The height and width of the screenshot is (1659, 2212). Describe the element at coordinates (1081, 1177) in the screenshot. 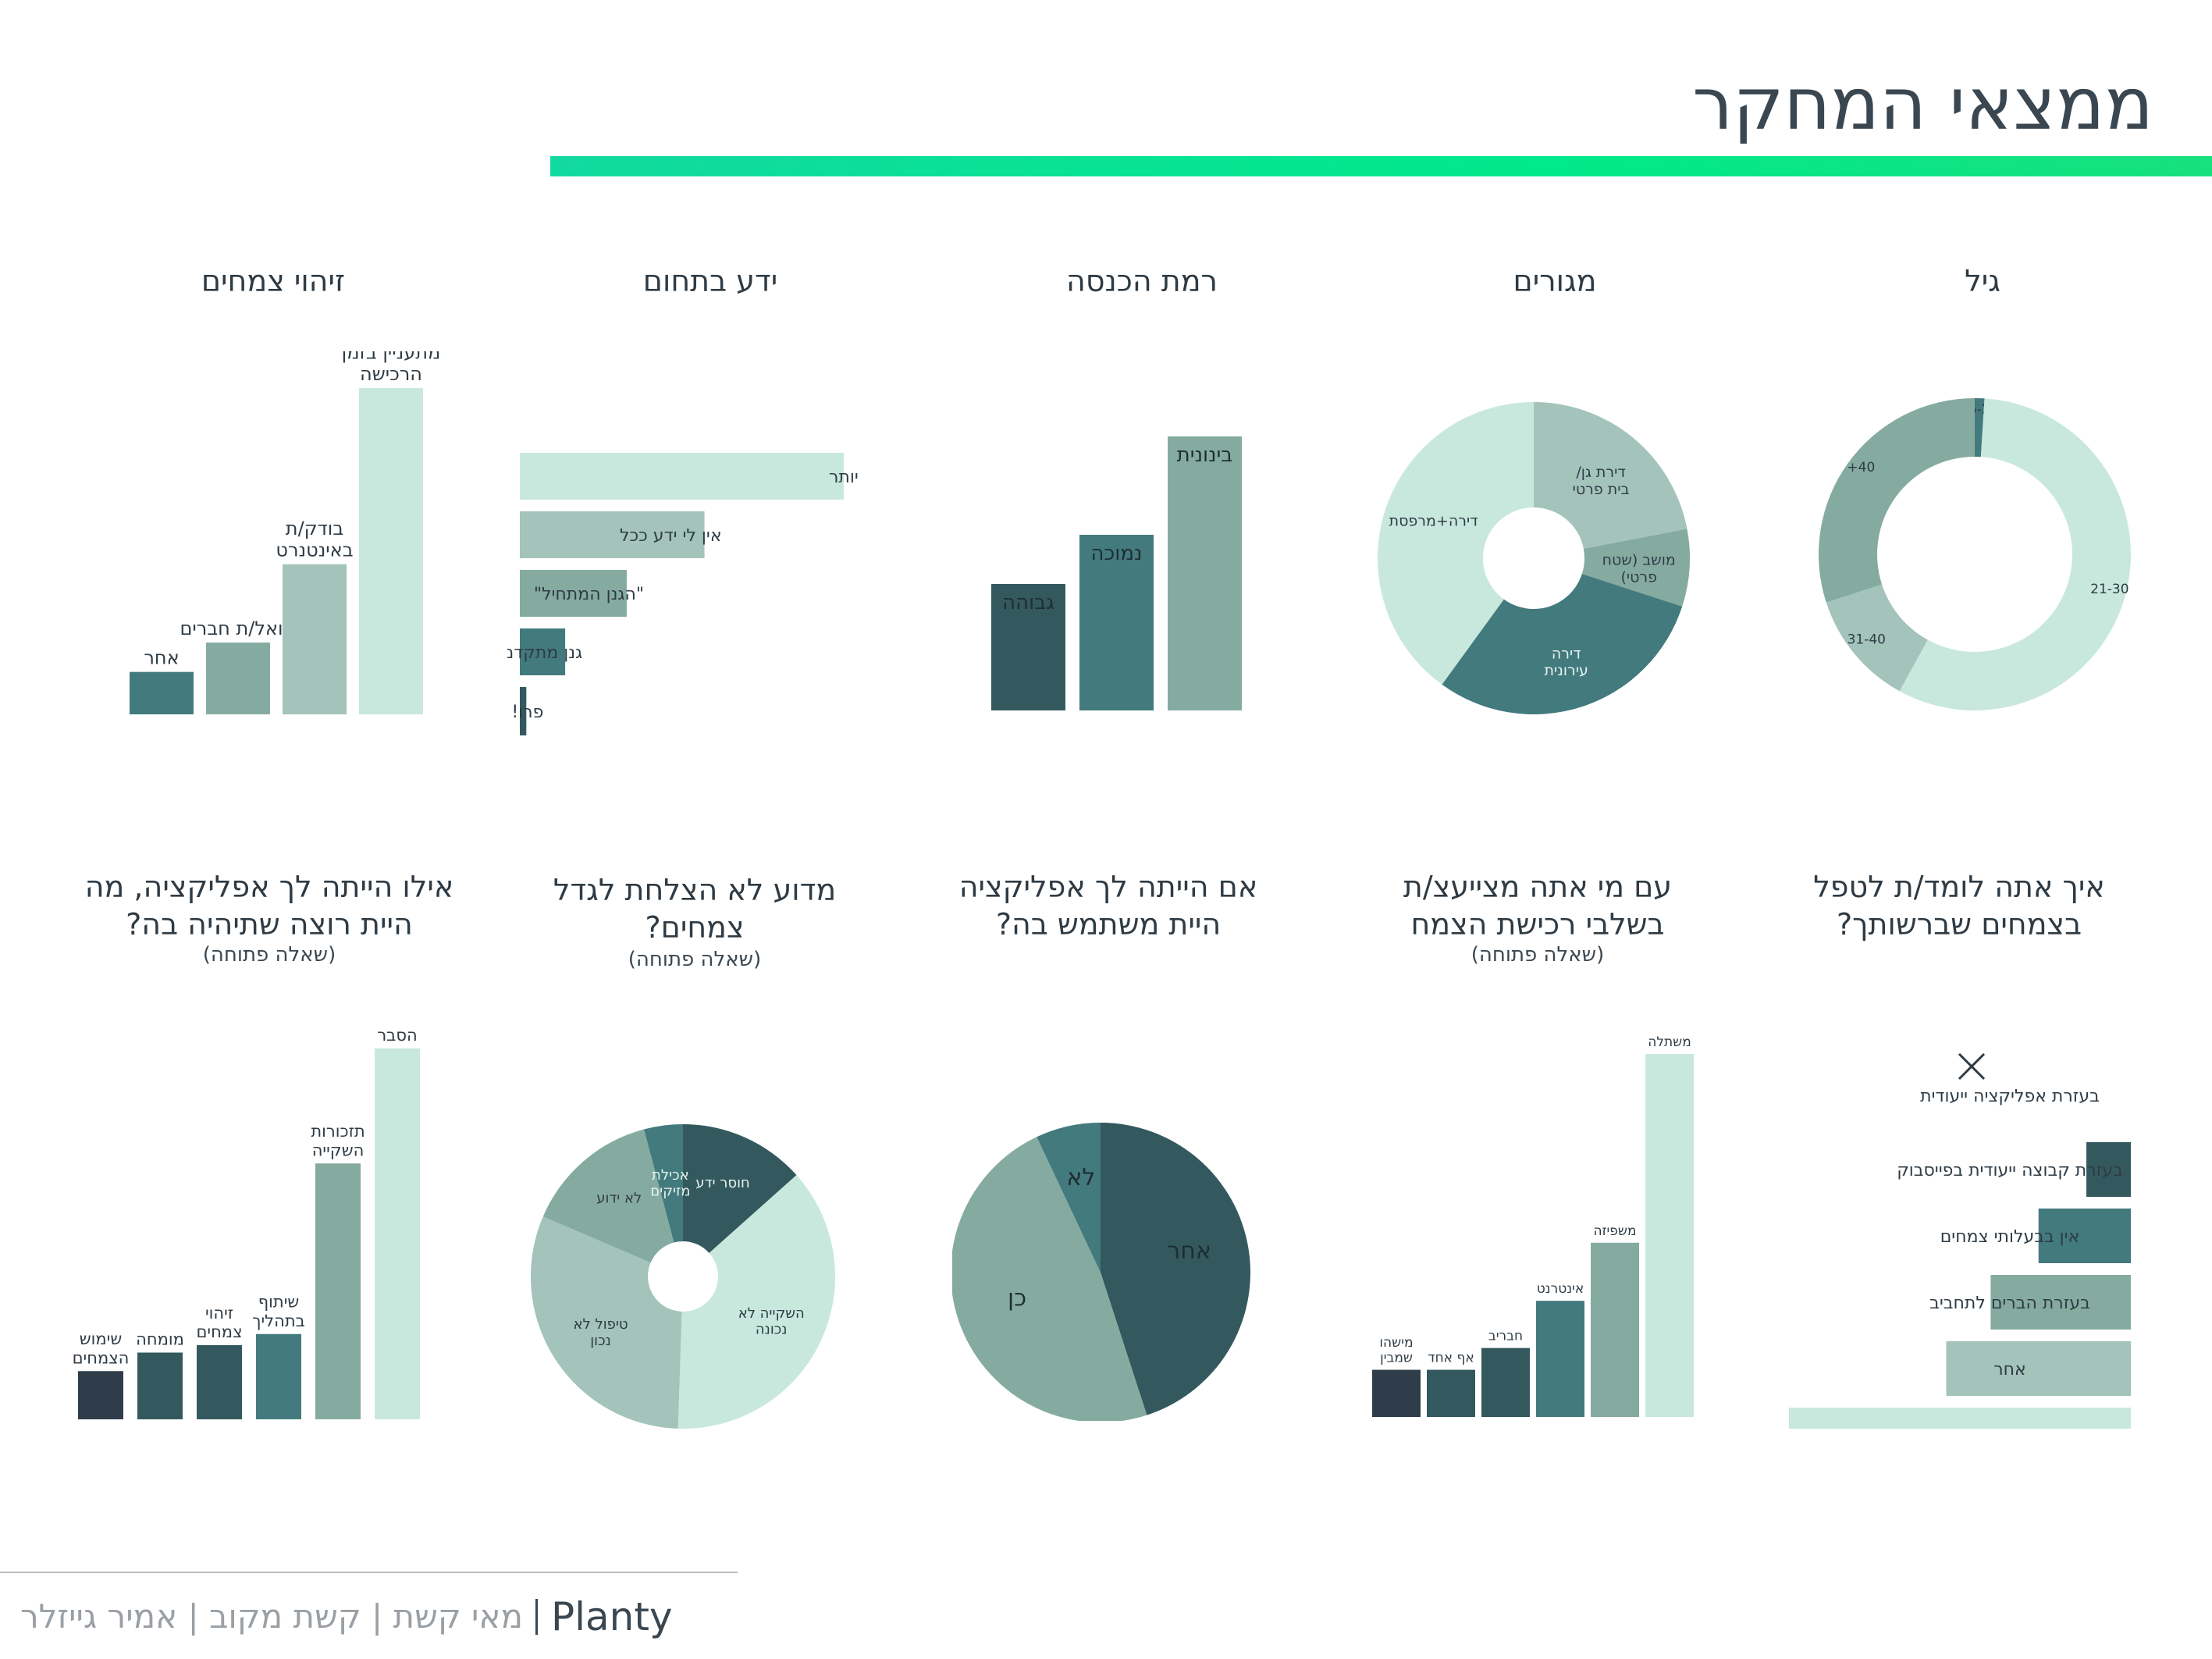

I see `pie-slice-label: לא` at that location.